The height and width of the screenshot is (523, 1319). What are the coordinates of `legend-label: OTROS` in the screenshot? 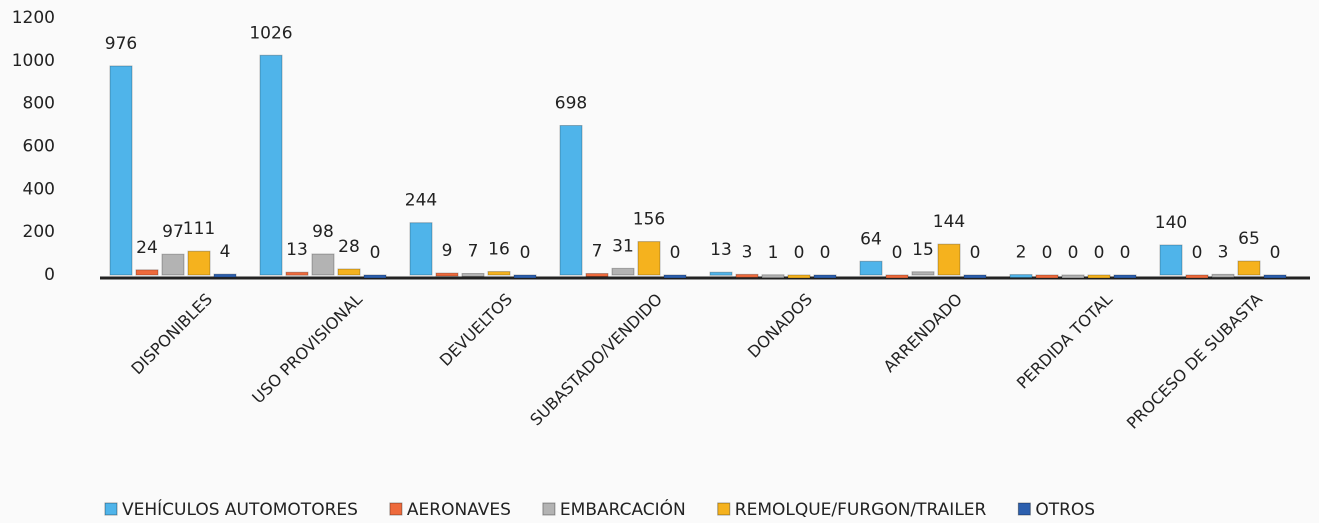 It's located at (1065, 510).